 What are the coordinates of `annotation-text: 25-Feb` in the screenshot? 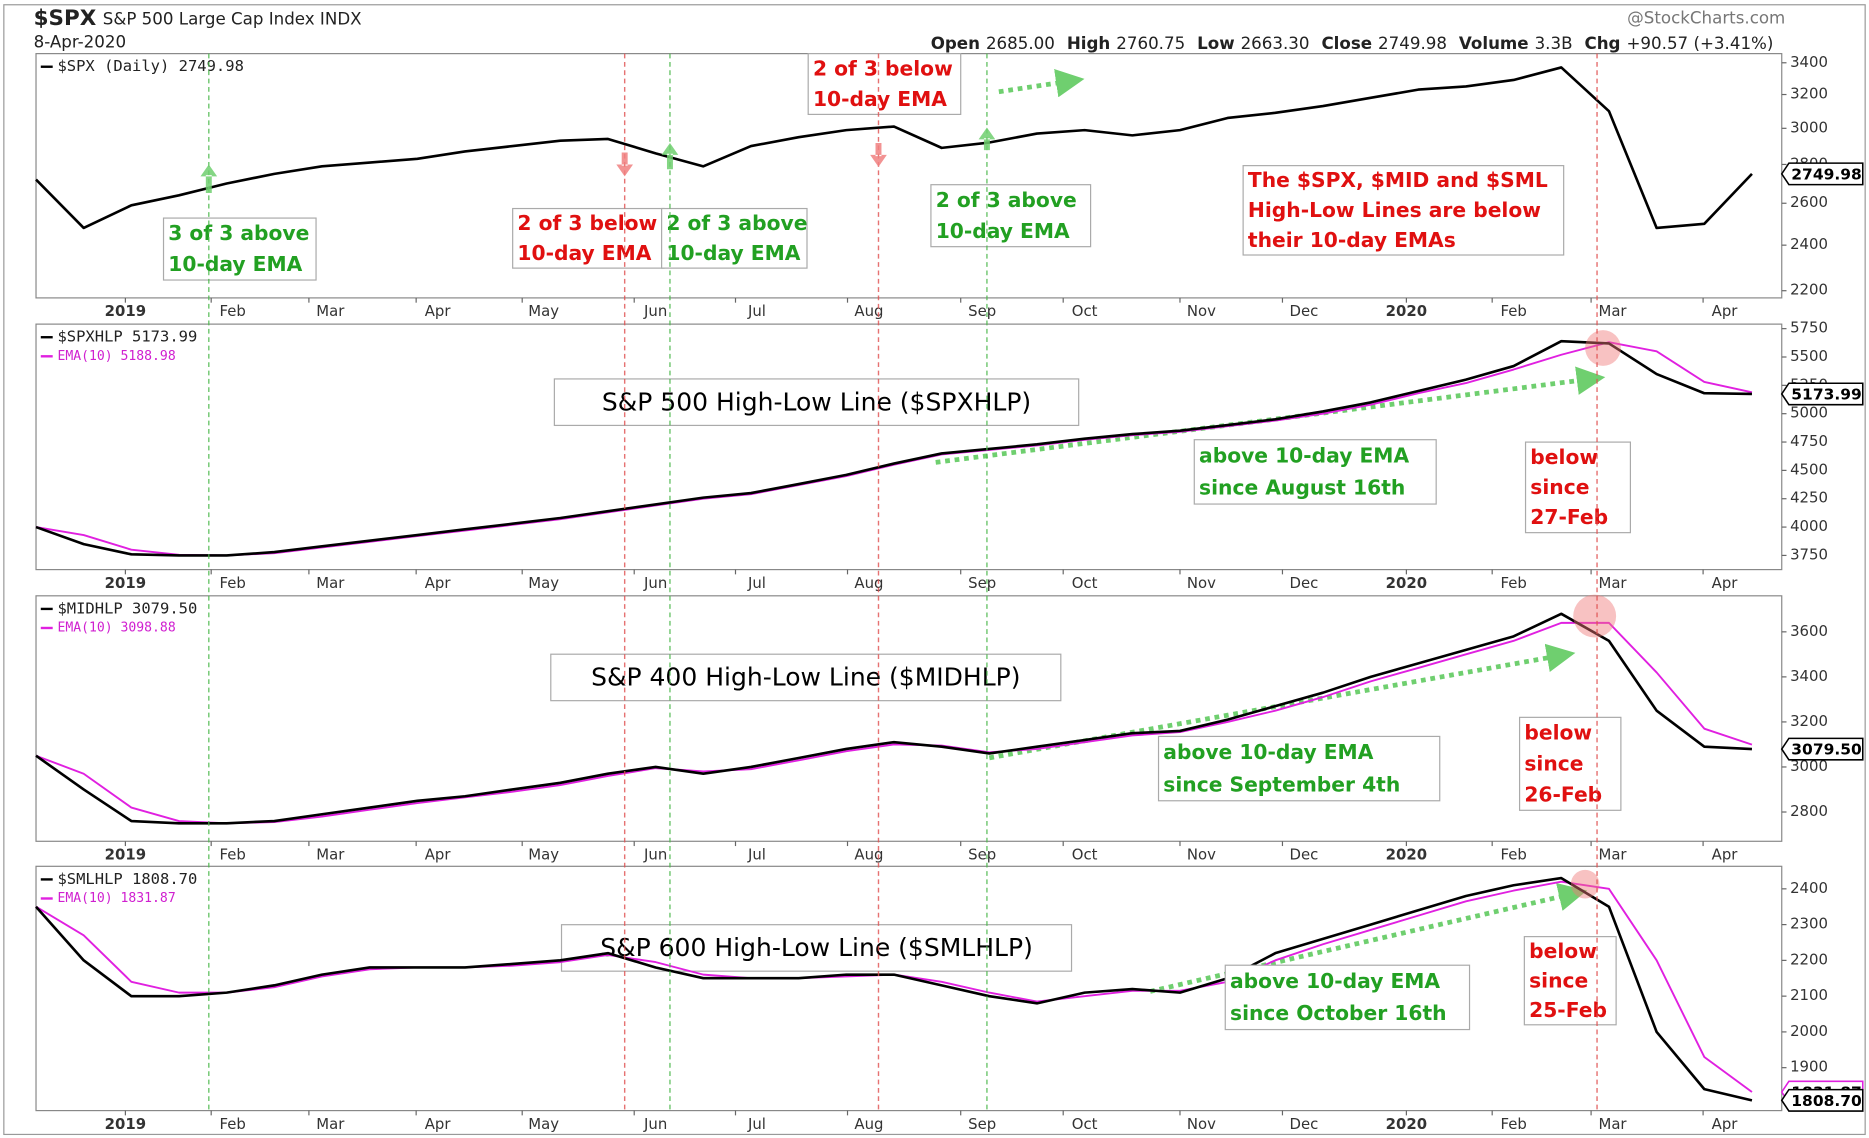 It's located at (1568, 1010).